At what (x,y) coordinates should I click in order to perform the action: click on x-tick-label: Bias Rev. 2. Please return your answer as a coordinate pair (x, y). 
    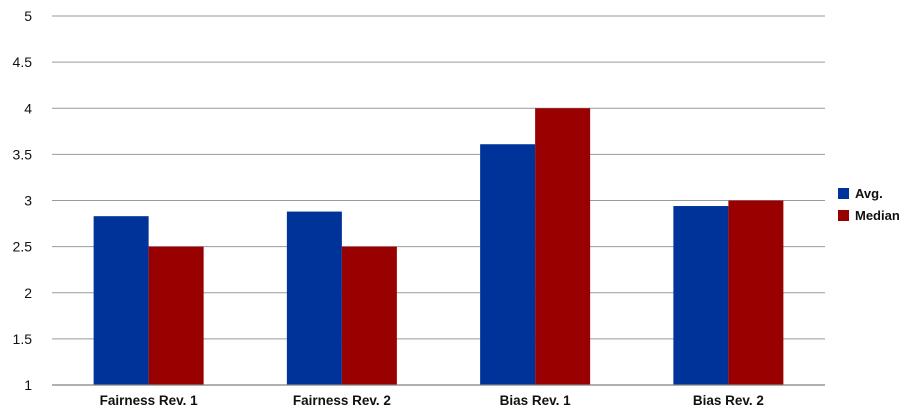
    Looking at the image, I should click on (728, 400).